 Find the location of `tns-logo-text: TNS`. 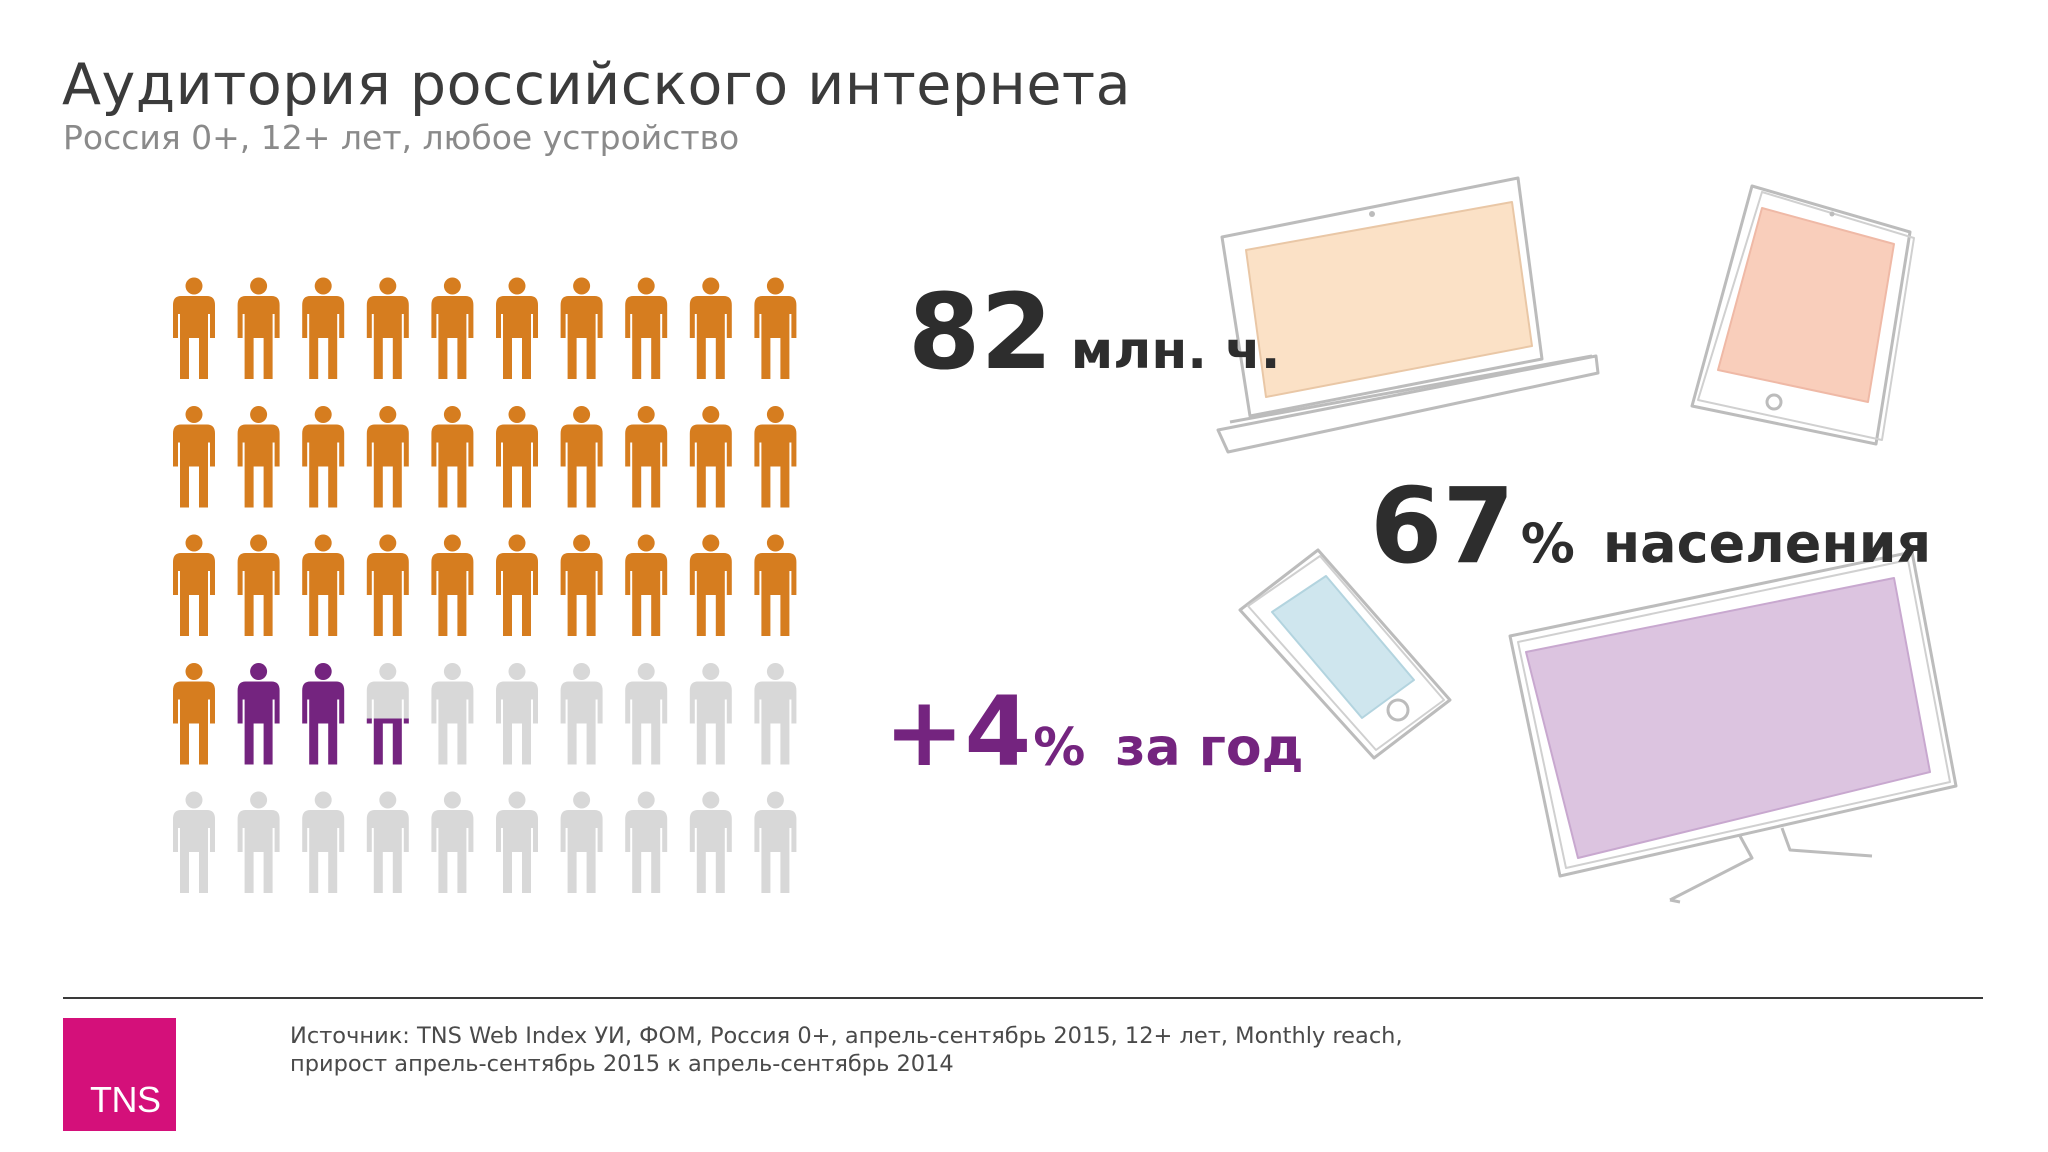

tns-logo-text: TNS is located at coordinates (125, 1099).